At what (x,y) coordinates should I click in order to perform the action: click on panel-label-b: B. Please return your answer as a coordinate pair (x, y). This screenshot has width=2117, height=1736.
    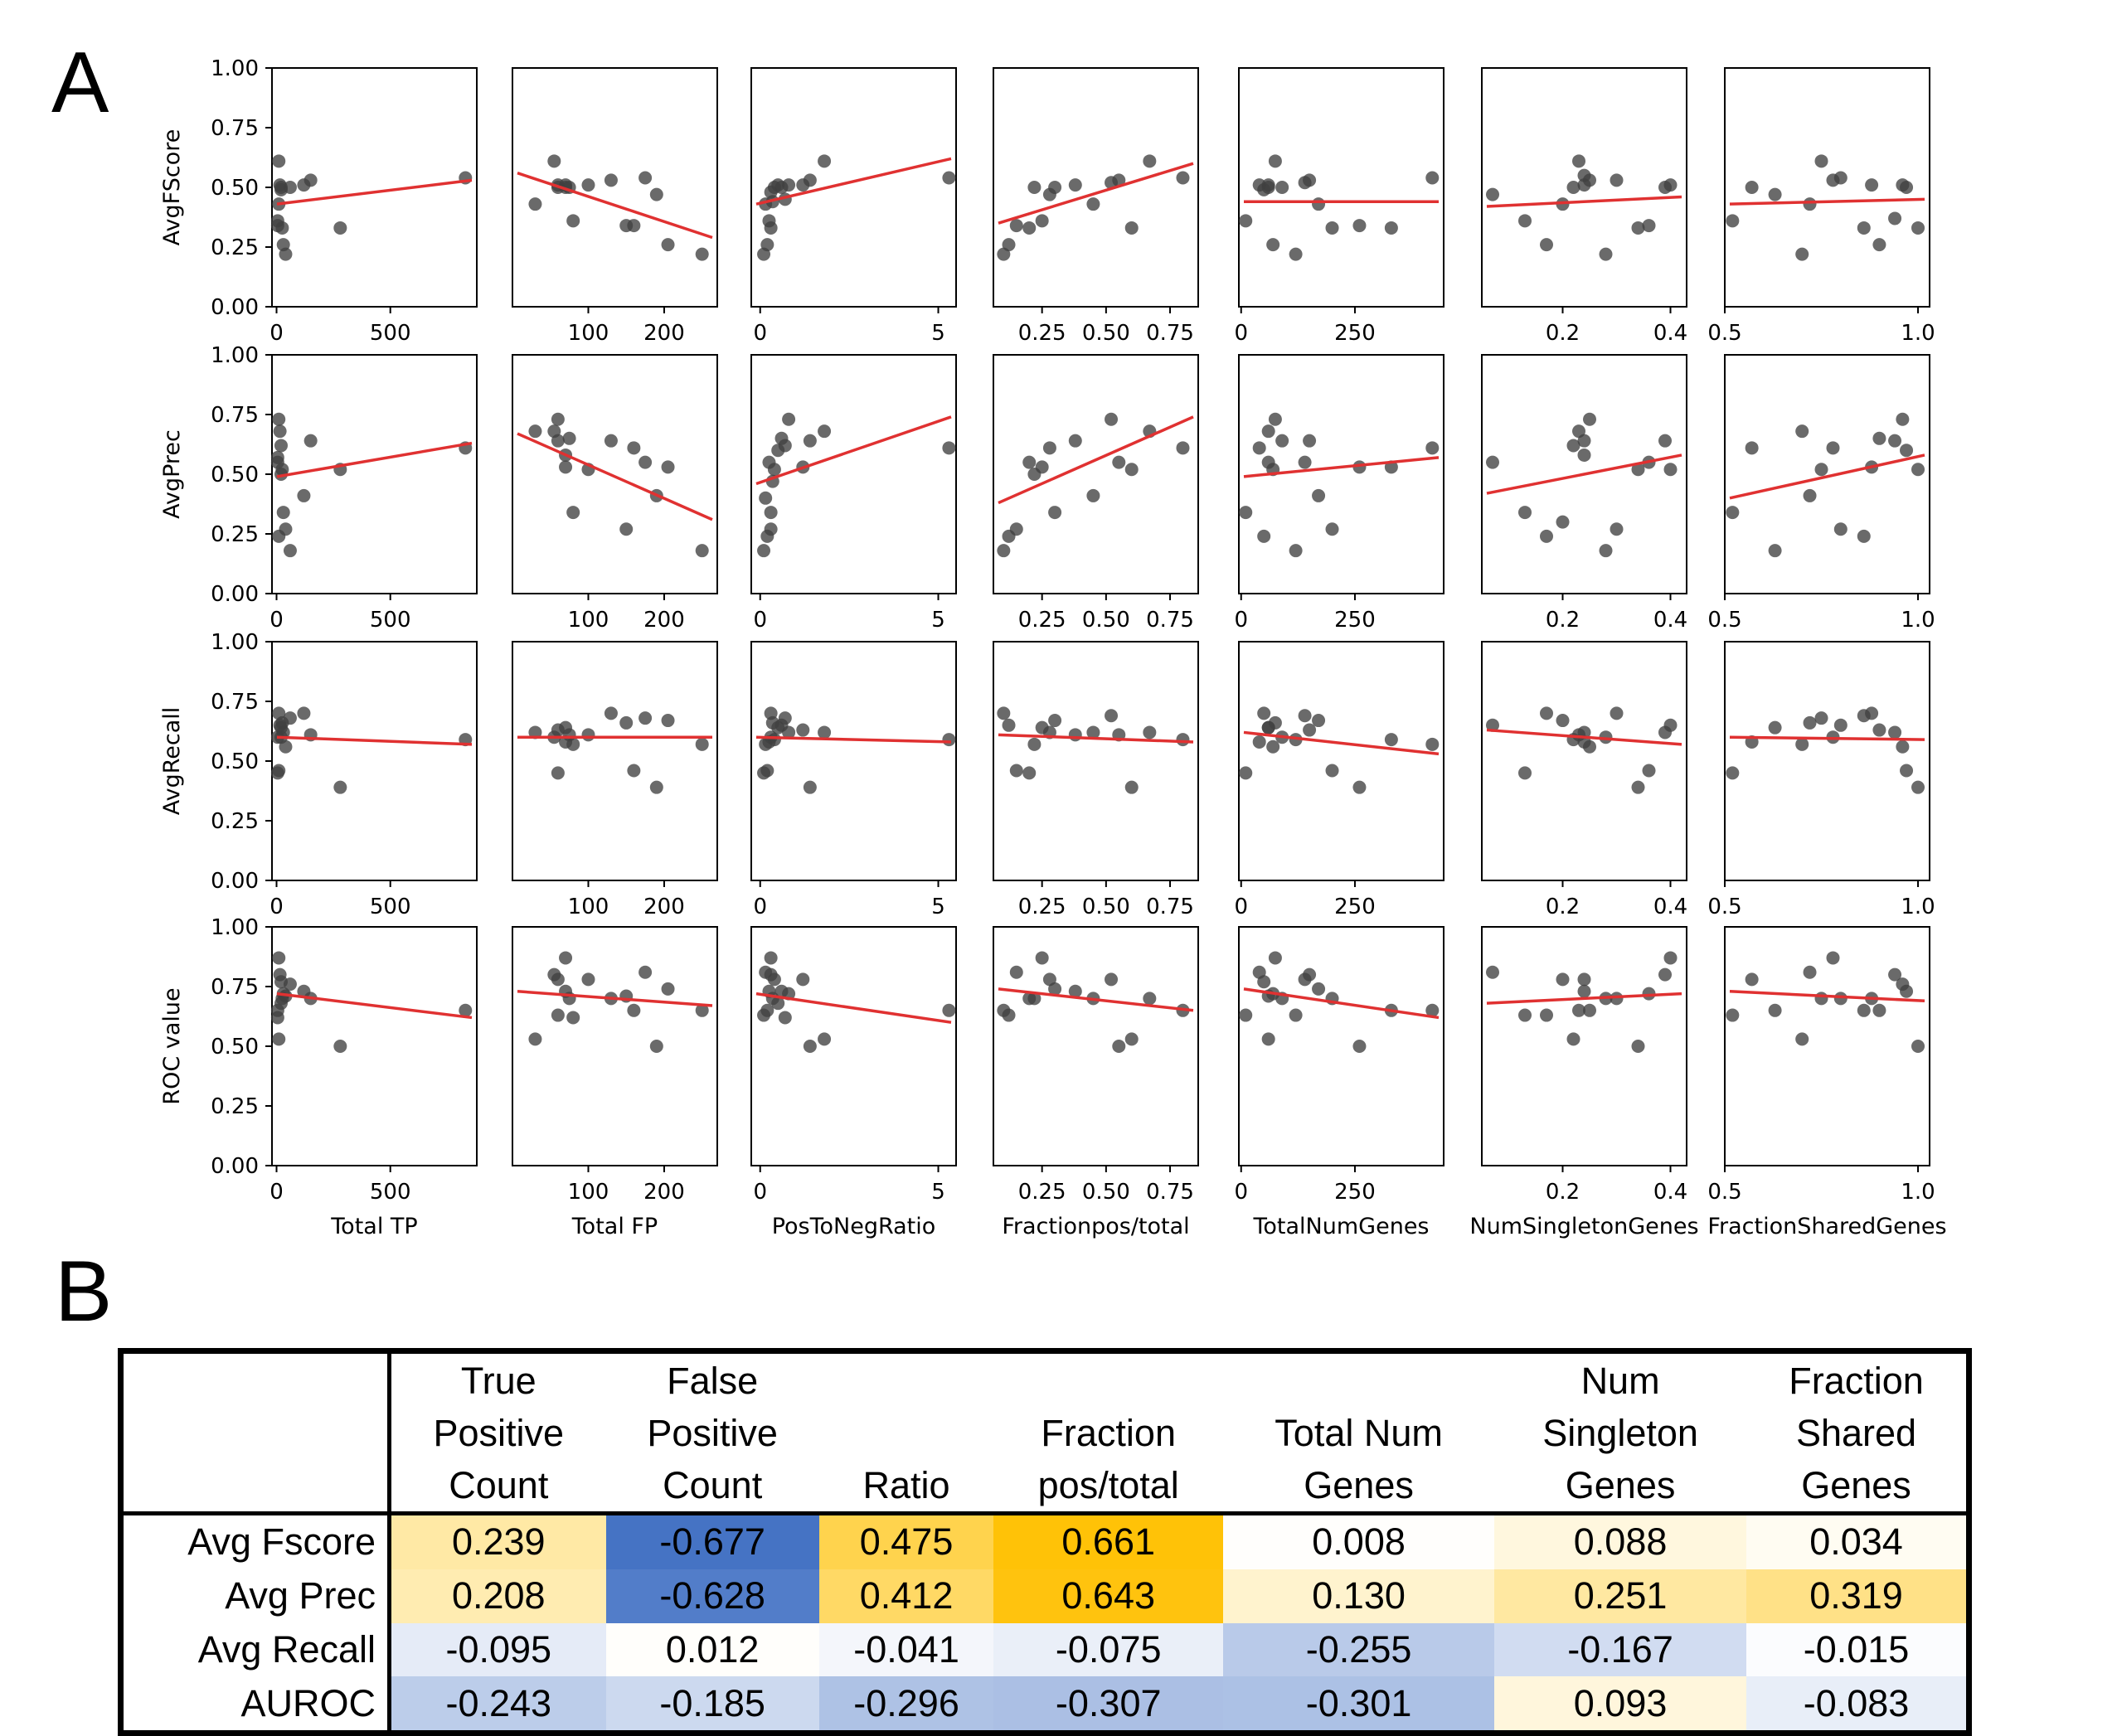
    Looking at the image, I should click on (84, 1292).